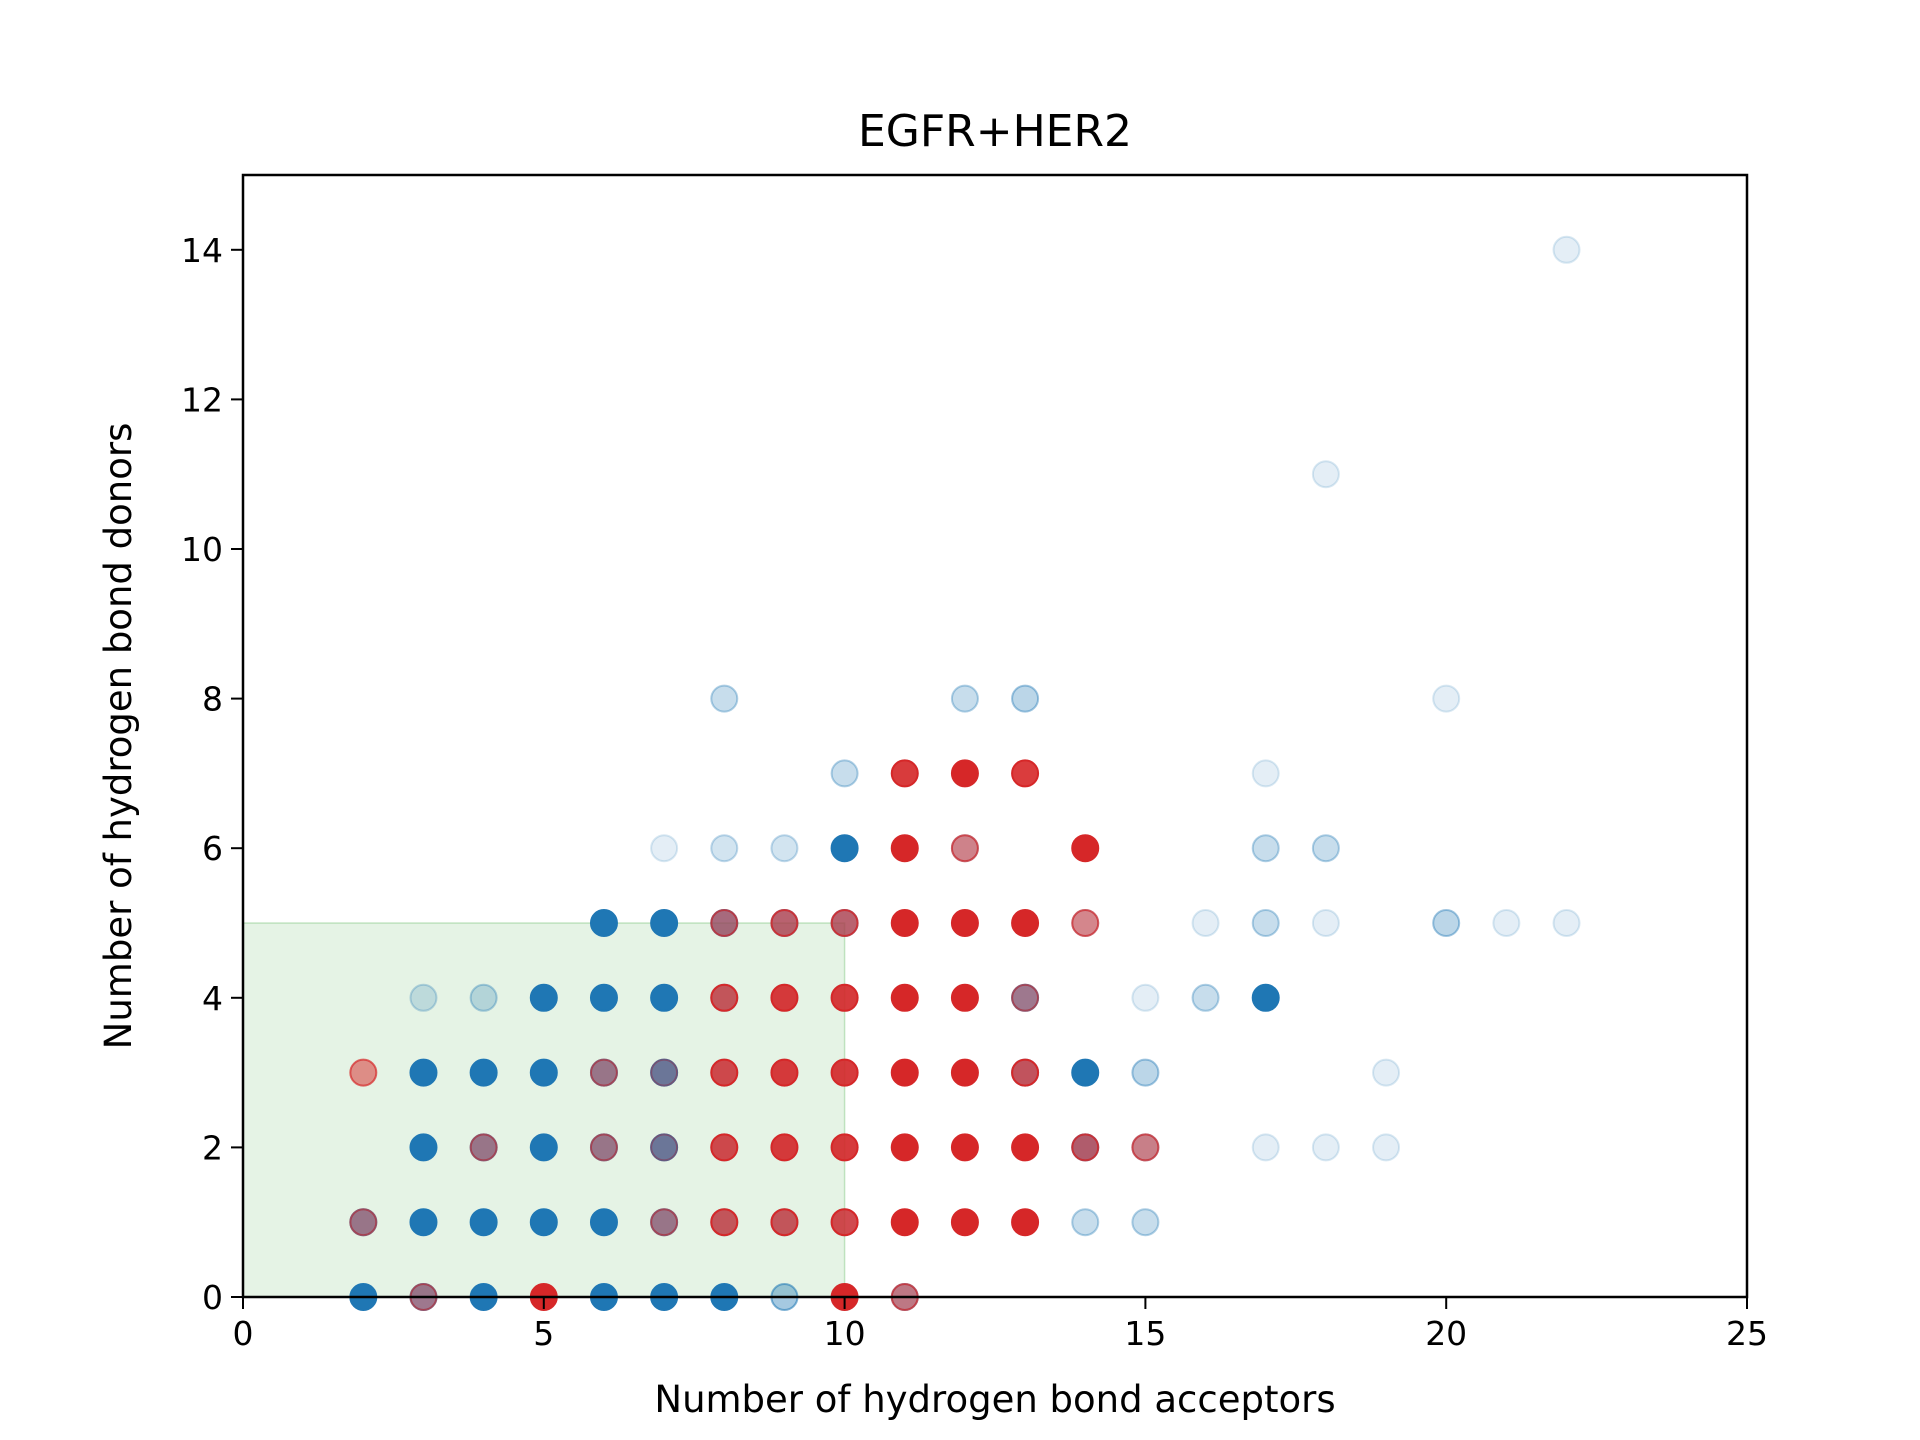  Describe the element at coordinates (212, 1147) in the screenshot. I see `y-tick-label: 2` at that location.